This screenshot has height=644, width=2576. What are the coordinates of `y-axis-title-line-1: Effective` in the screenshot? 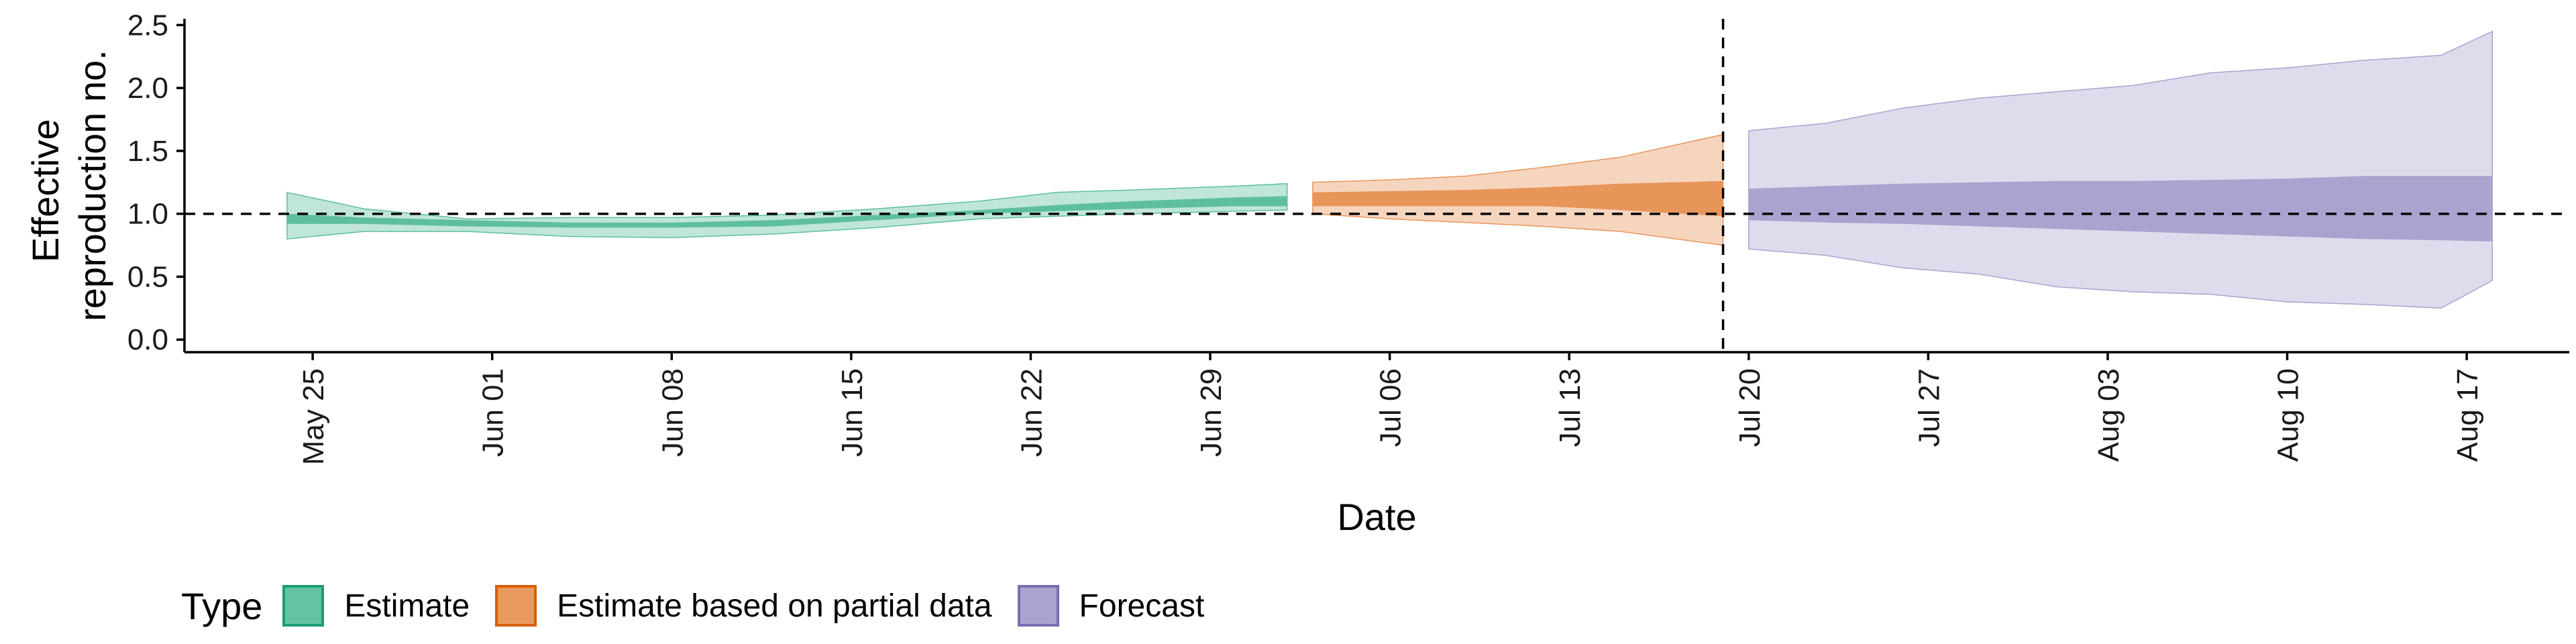 It's located at (45, 190).